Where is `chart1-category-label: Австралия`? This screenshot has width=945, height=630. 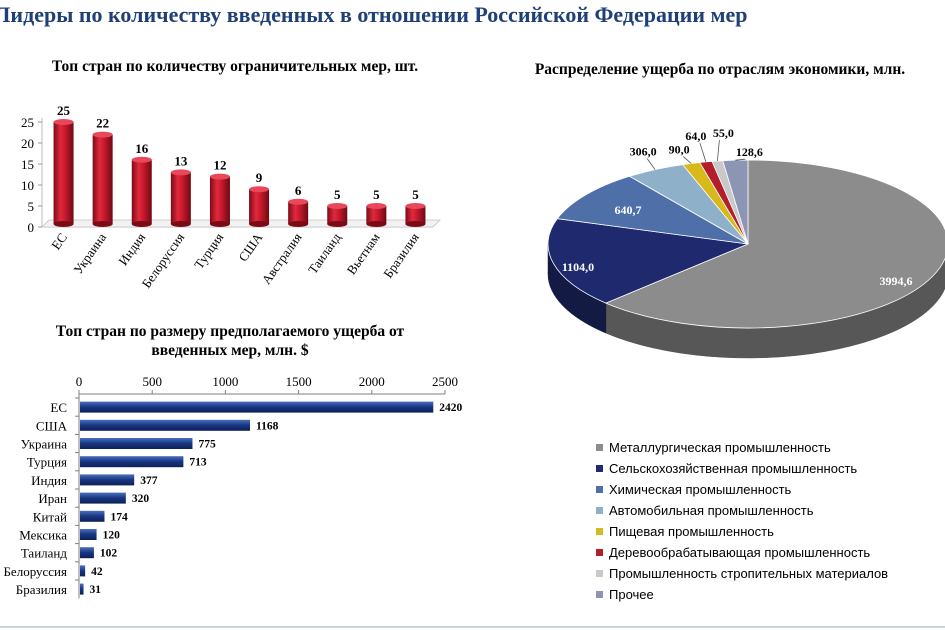 chart1-category-label: Австралия is located at coordinates (282, 258).